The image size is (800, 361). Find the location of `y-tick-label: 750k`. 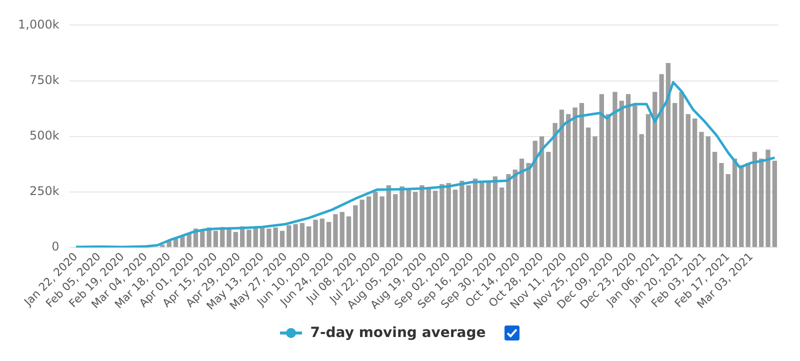

y-tick-label: 750k is located at coordinates (44, 79).